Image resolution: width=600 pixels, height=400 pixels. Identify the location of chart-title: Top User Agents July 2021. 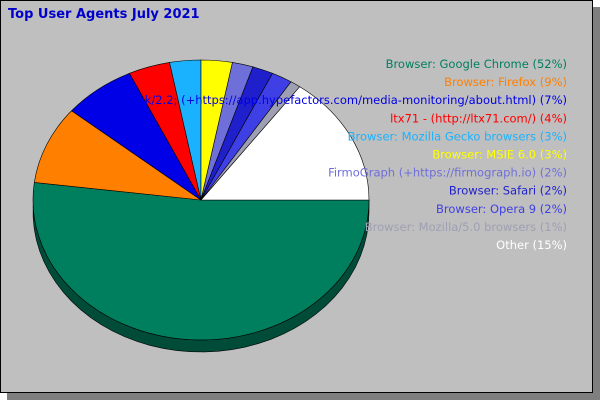
(104, 14).